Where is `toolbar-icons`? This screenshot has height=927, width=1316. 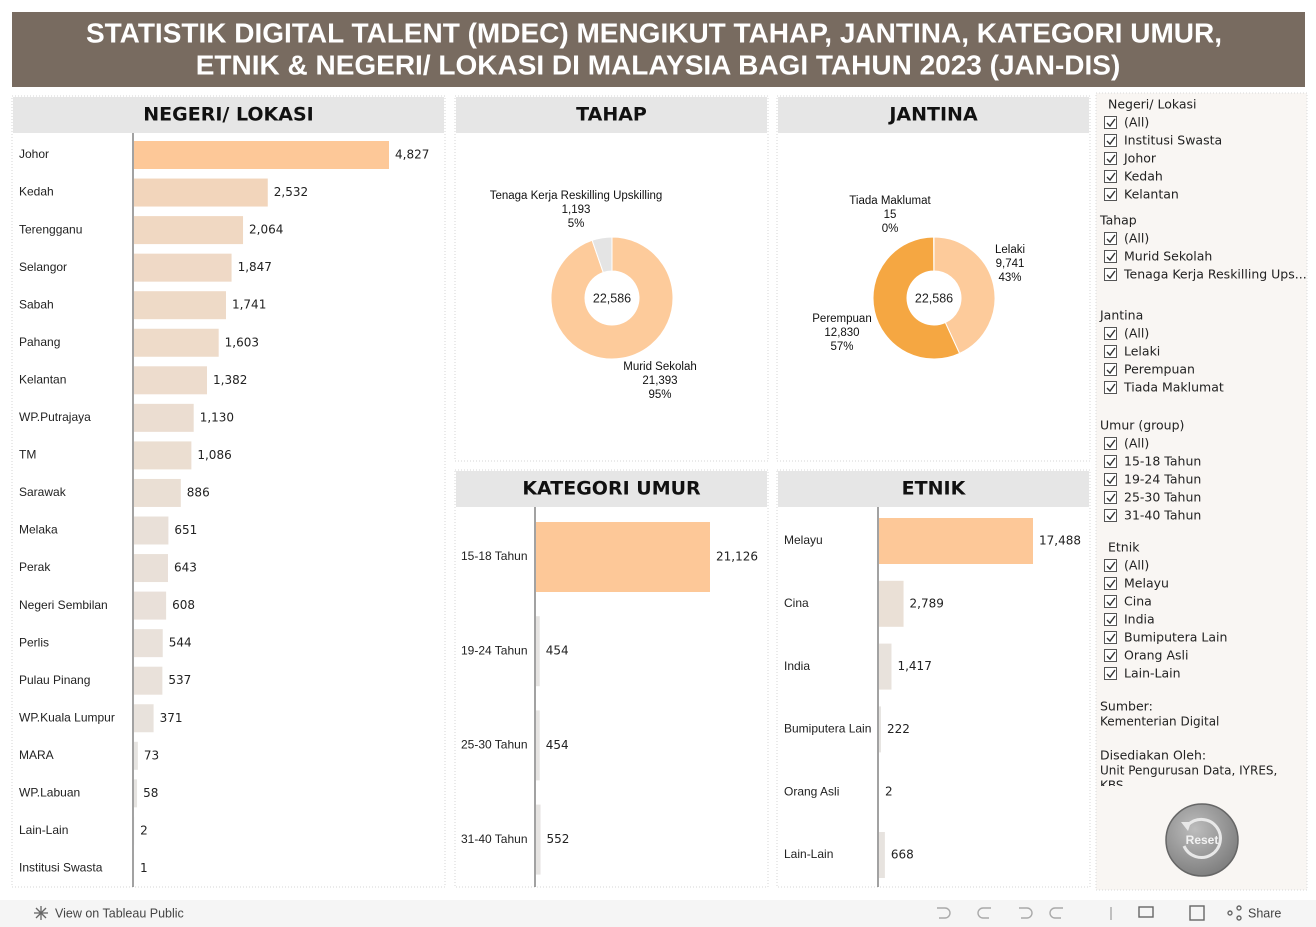 toolbar-icons is located at coordinates (1089, 913).